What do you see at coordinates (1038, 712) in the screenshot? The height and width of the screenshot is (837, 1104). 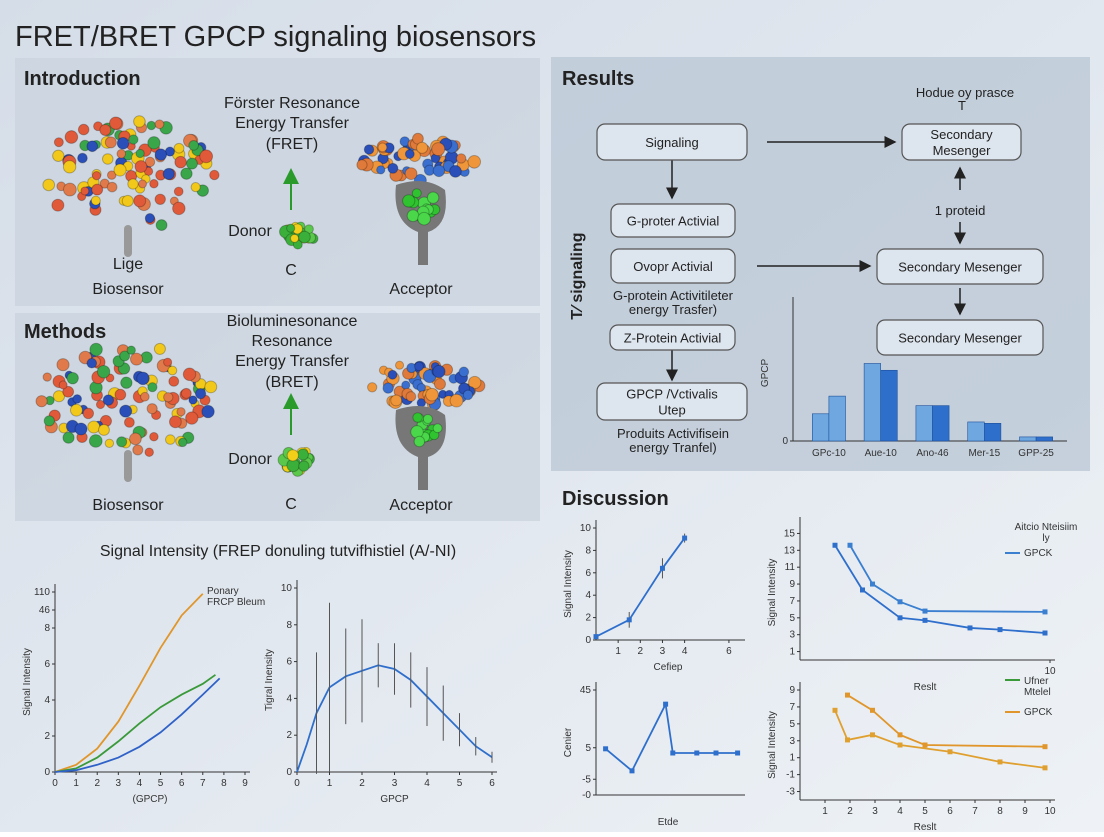 I see `legend-label: GPCK` at bounding box center [1038, 712].